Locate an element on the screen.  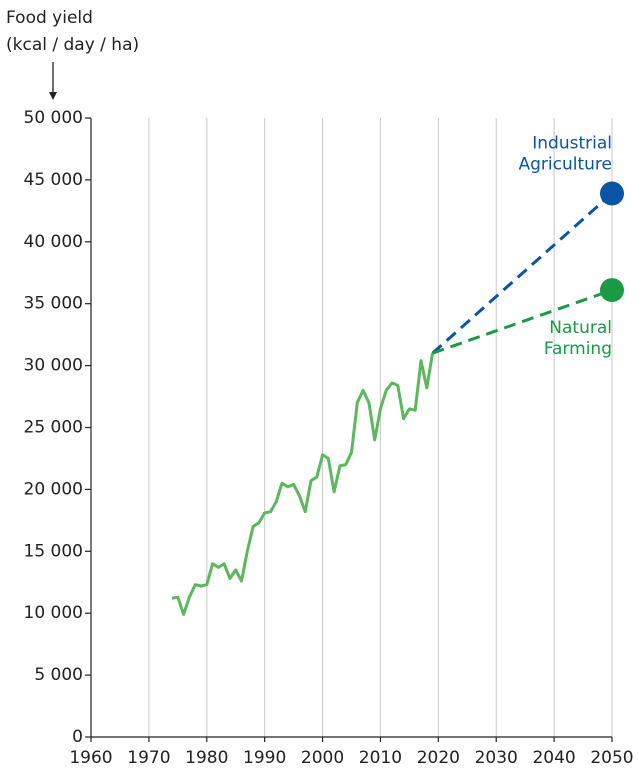
y-tick-label: 10 000 is located at coordinates (53, 613).